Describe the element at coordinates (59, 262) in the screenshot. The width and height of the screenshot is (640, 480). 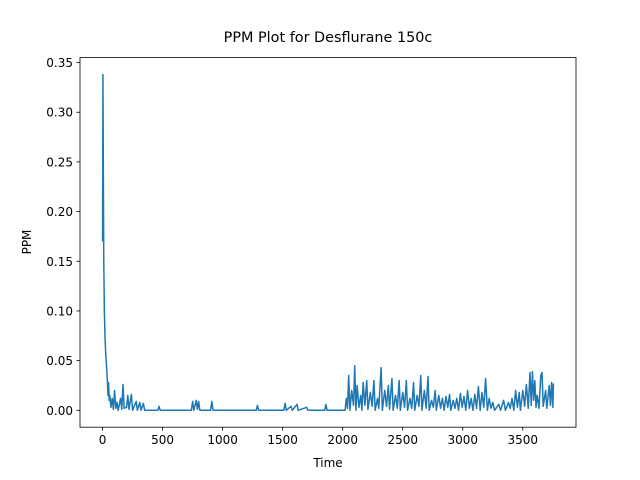
I see `y-tick-label: 0.15` at that location.